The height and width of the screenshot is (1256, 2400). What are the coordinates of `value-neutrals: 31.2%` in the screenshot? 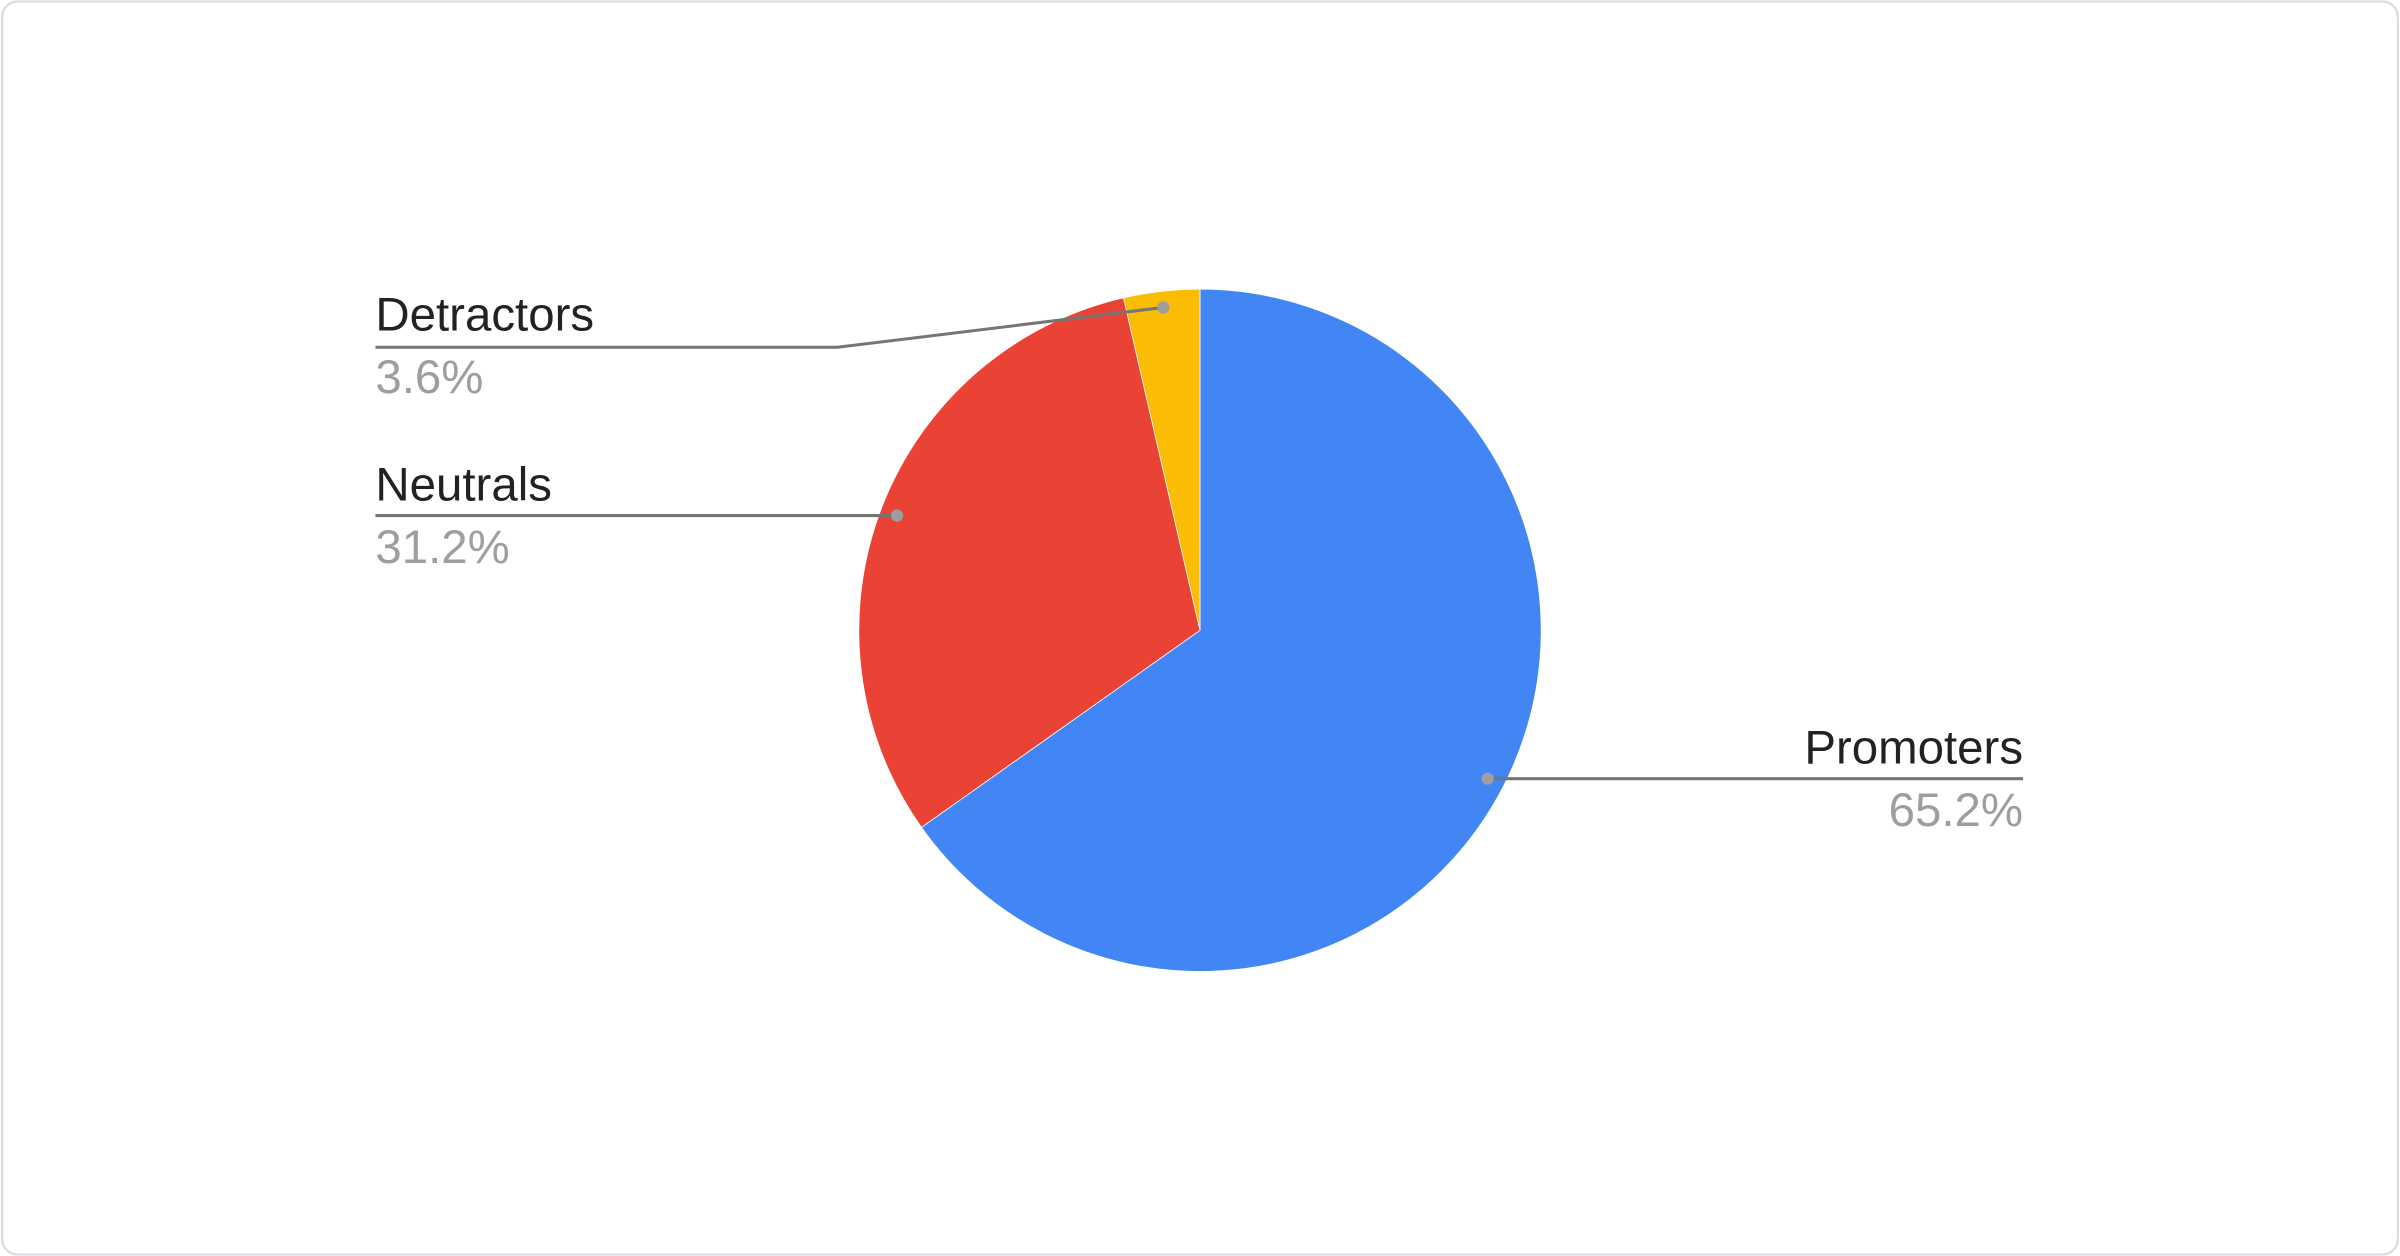 It's located at (442, 547).